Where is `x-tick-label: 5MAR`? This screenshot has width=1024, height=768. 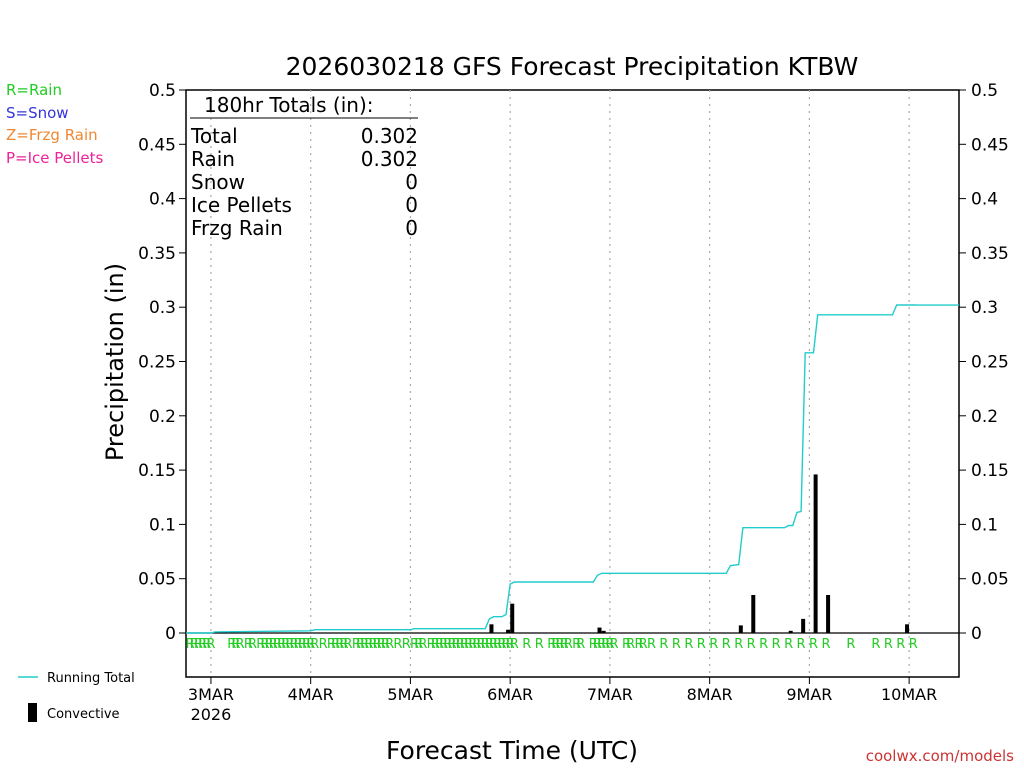
x-tick-label: 5MAR is located at coordinates (410, 694).